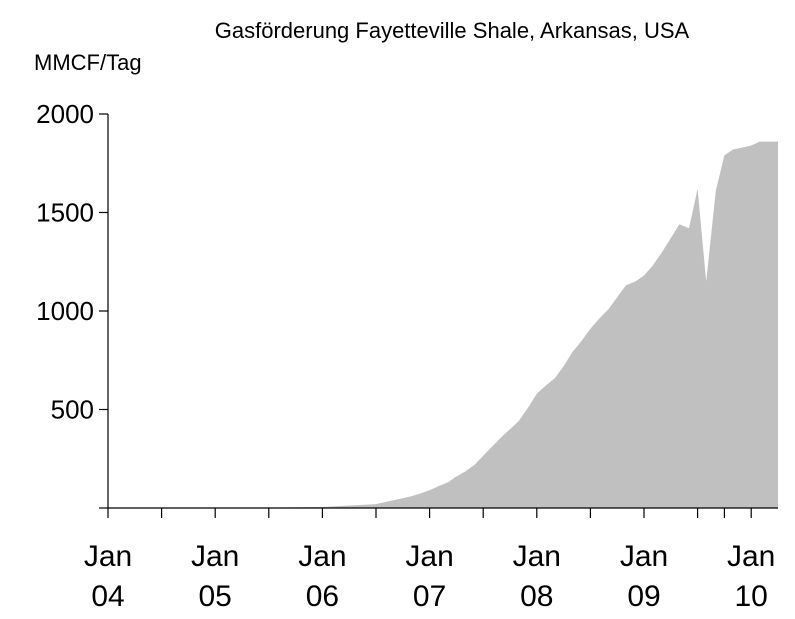 The height and width of the screenshot is (619, 795). Describe the element at coordinates (72, 410) in the screenshot. I see `y-tick-label: 500` at that location.